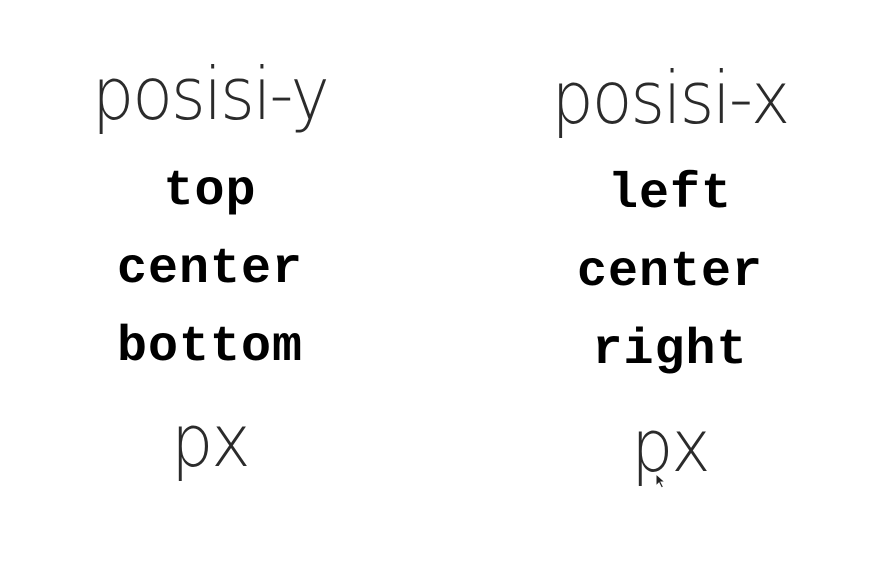 Image resolution: width=877 pixels, height=567 pixels. Describe the element at coordinates (661, 481) in the screenshot. I see `mouse-pointer-icon` at that location.